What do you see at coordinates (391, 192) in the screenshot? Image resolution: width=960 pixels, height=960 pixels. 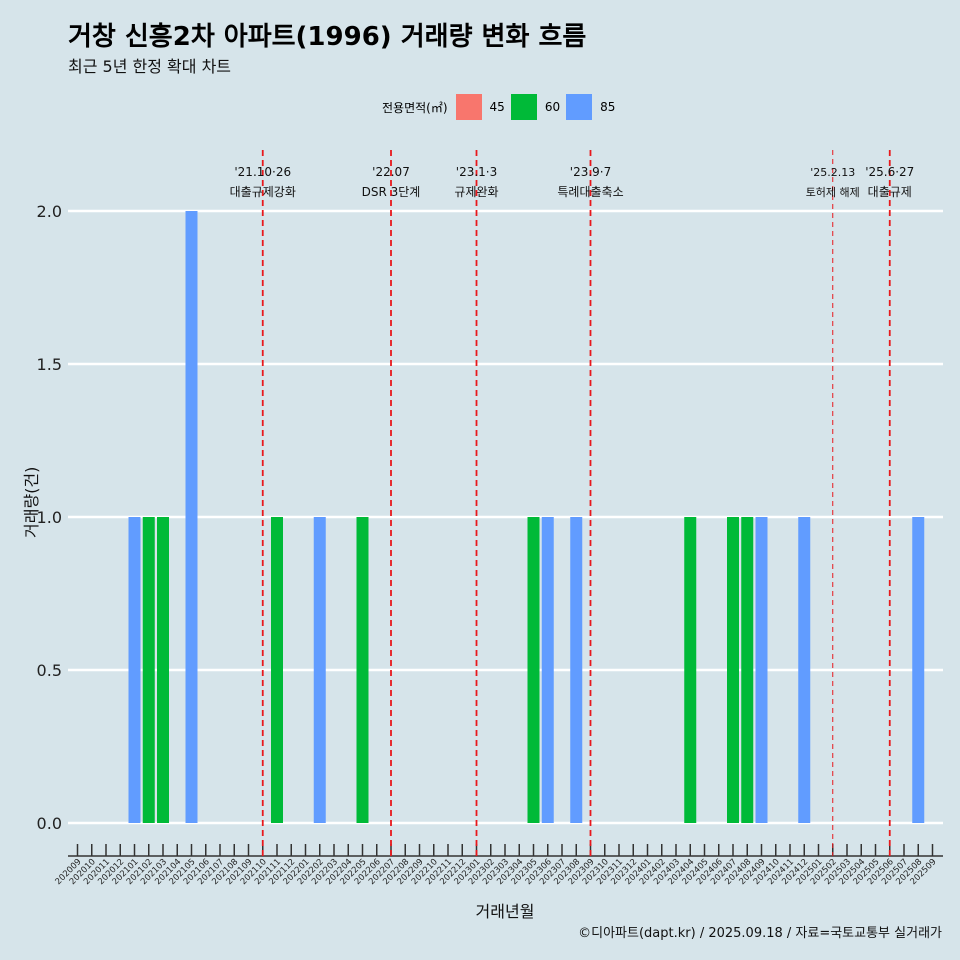 I see `event-label-1: DSR 3단계` at bounding box center [391, 192].